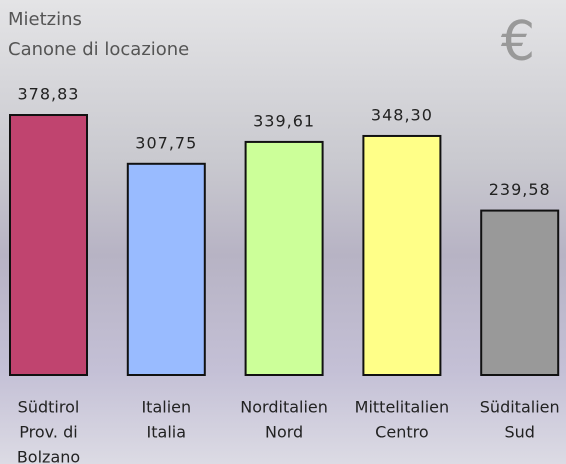 This screenshot has width=566, height=464. What do you see at coordinates (45, 19) in the screenshot?
I see `chart-title: Mietzins` at bounding box center [45, 19].